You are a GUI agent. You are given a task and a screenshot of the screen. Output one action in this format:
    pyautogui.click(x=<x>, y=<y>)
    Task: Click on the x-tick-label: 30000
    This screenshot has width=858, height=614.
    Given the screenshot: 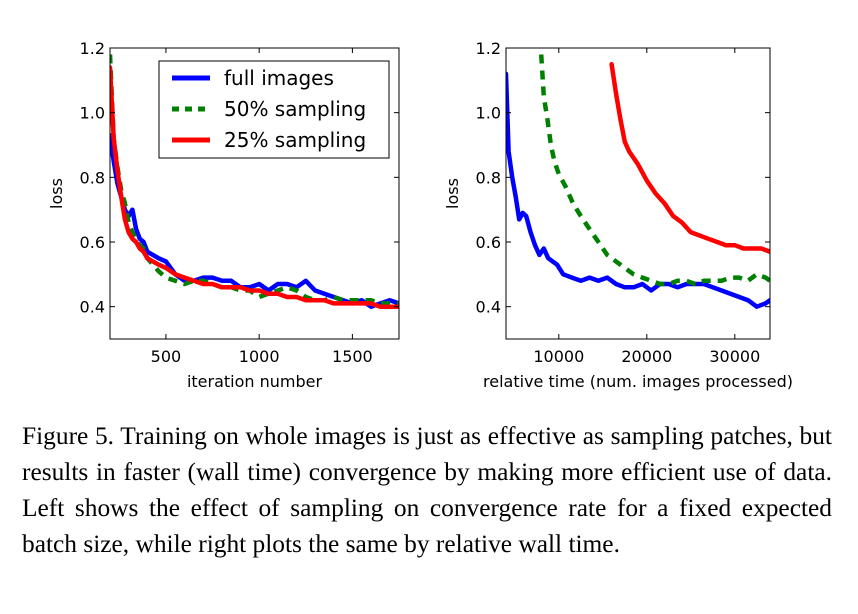 What is the action you would take?
    pyautogui.click(x=734, y=356)
    